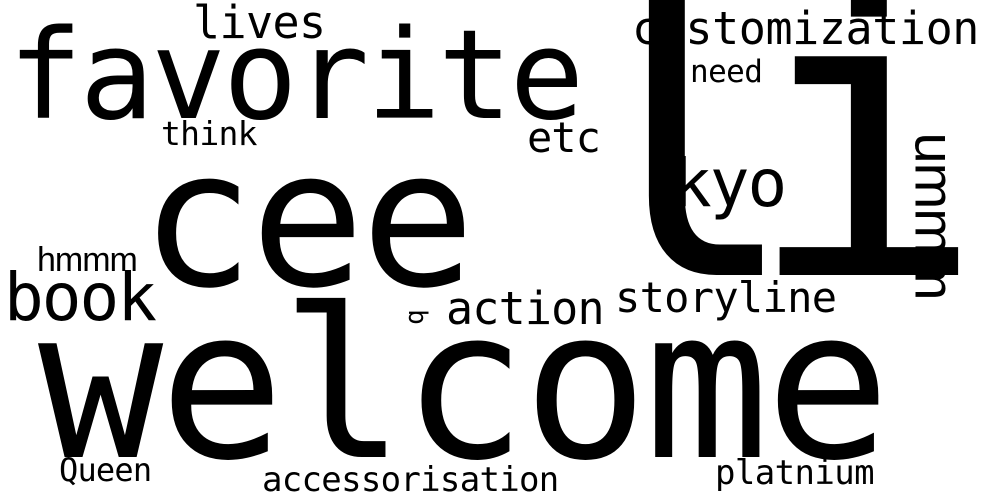  I want to click on word-hmmm: hmmm, so click(87, 260).